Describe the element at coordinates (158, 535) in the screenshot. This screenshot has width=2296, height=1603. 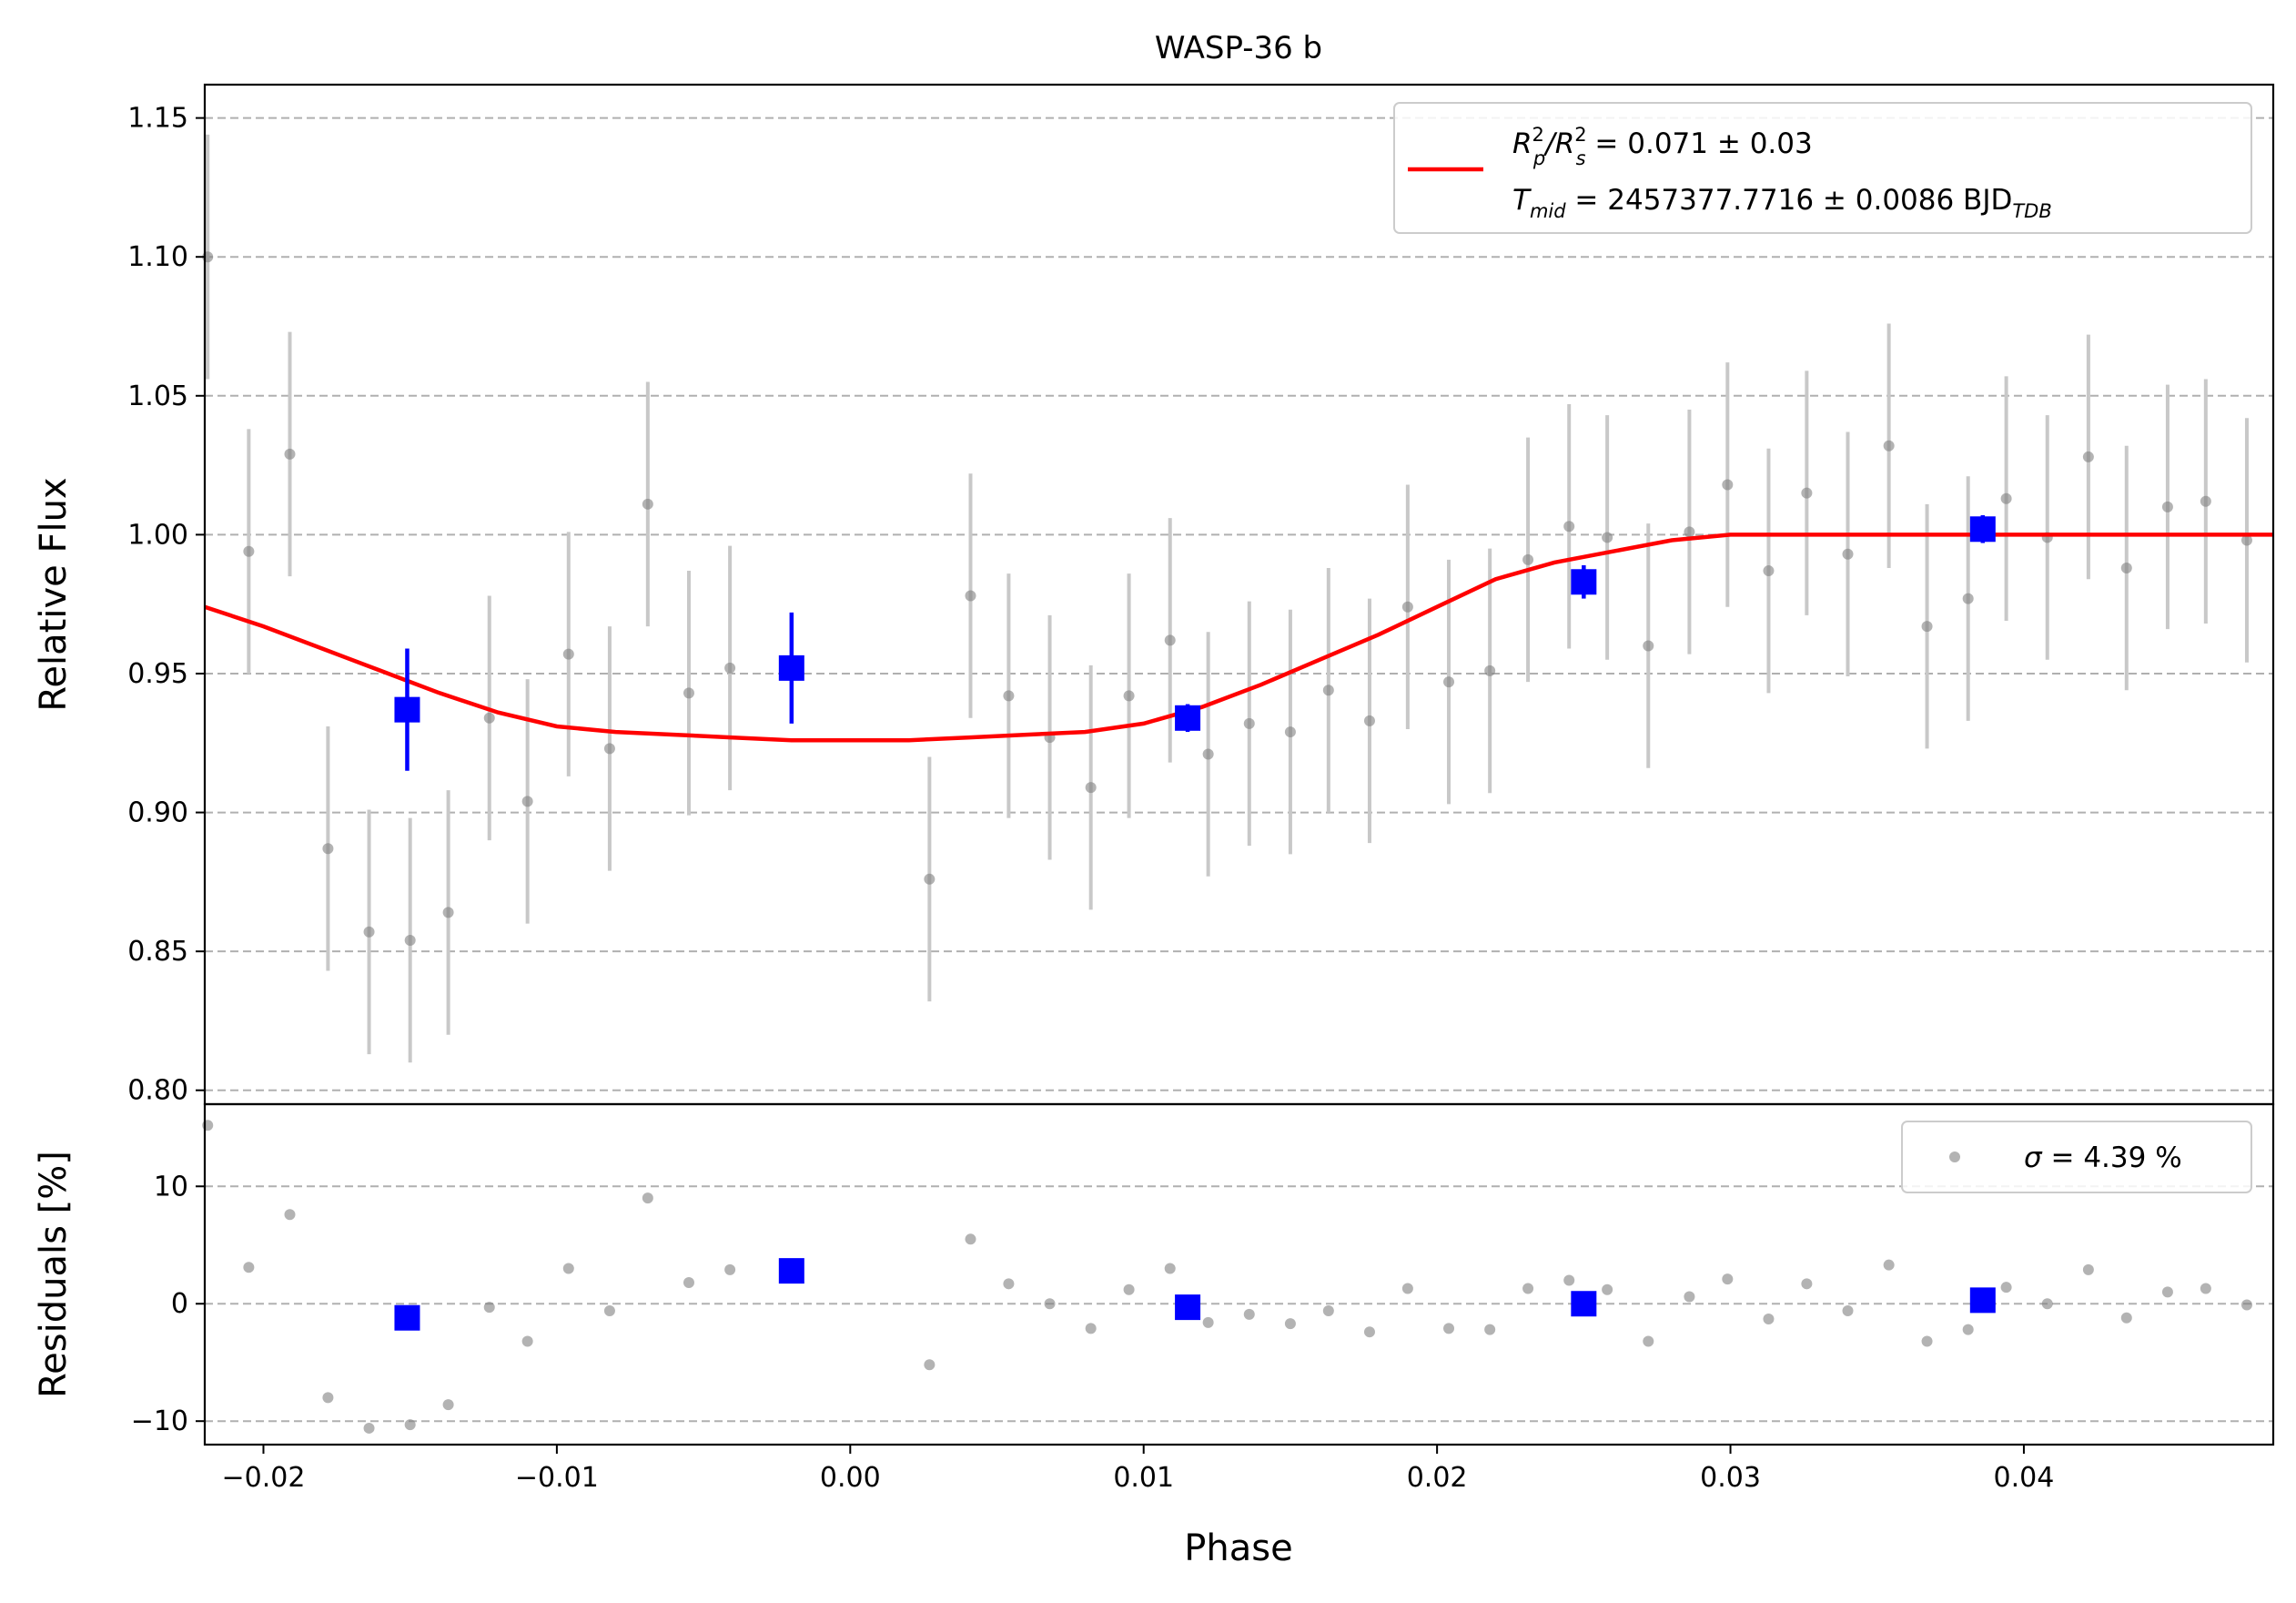
I see `flux-y-tick-label: 1.00` at that location.